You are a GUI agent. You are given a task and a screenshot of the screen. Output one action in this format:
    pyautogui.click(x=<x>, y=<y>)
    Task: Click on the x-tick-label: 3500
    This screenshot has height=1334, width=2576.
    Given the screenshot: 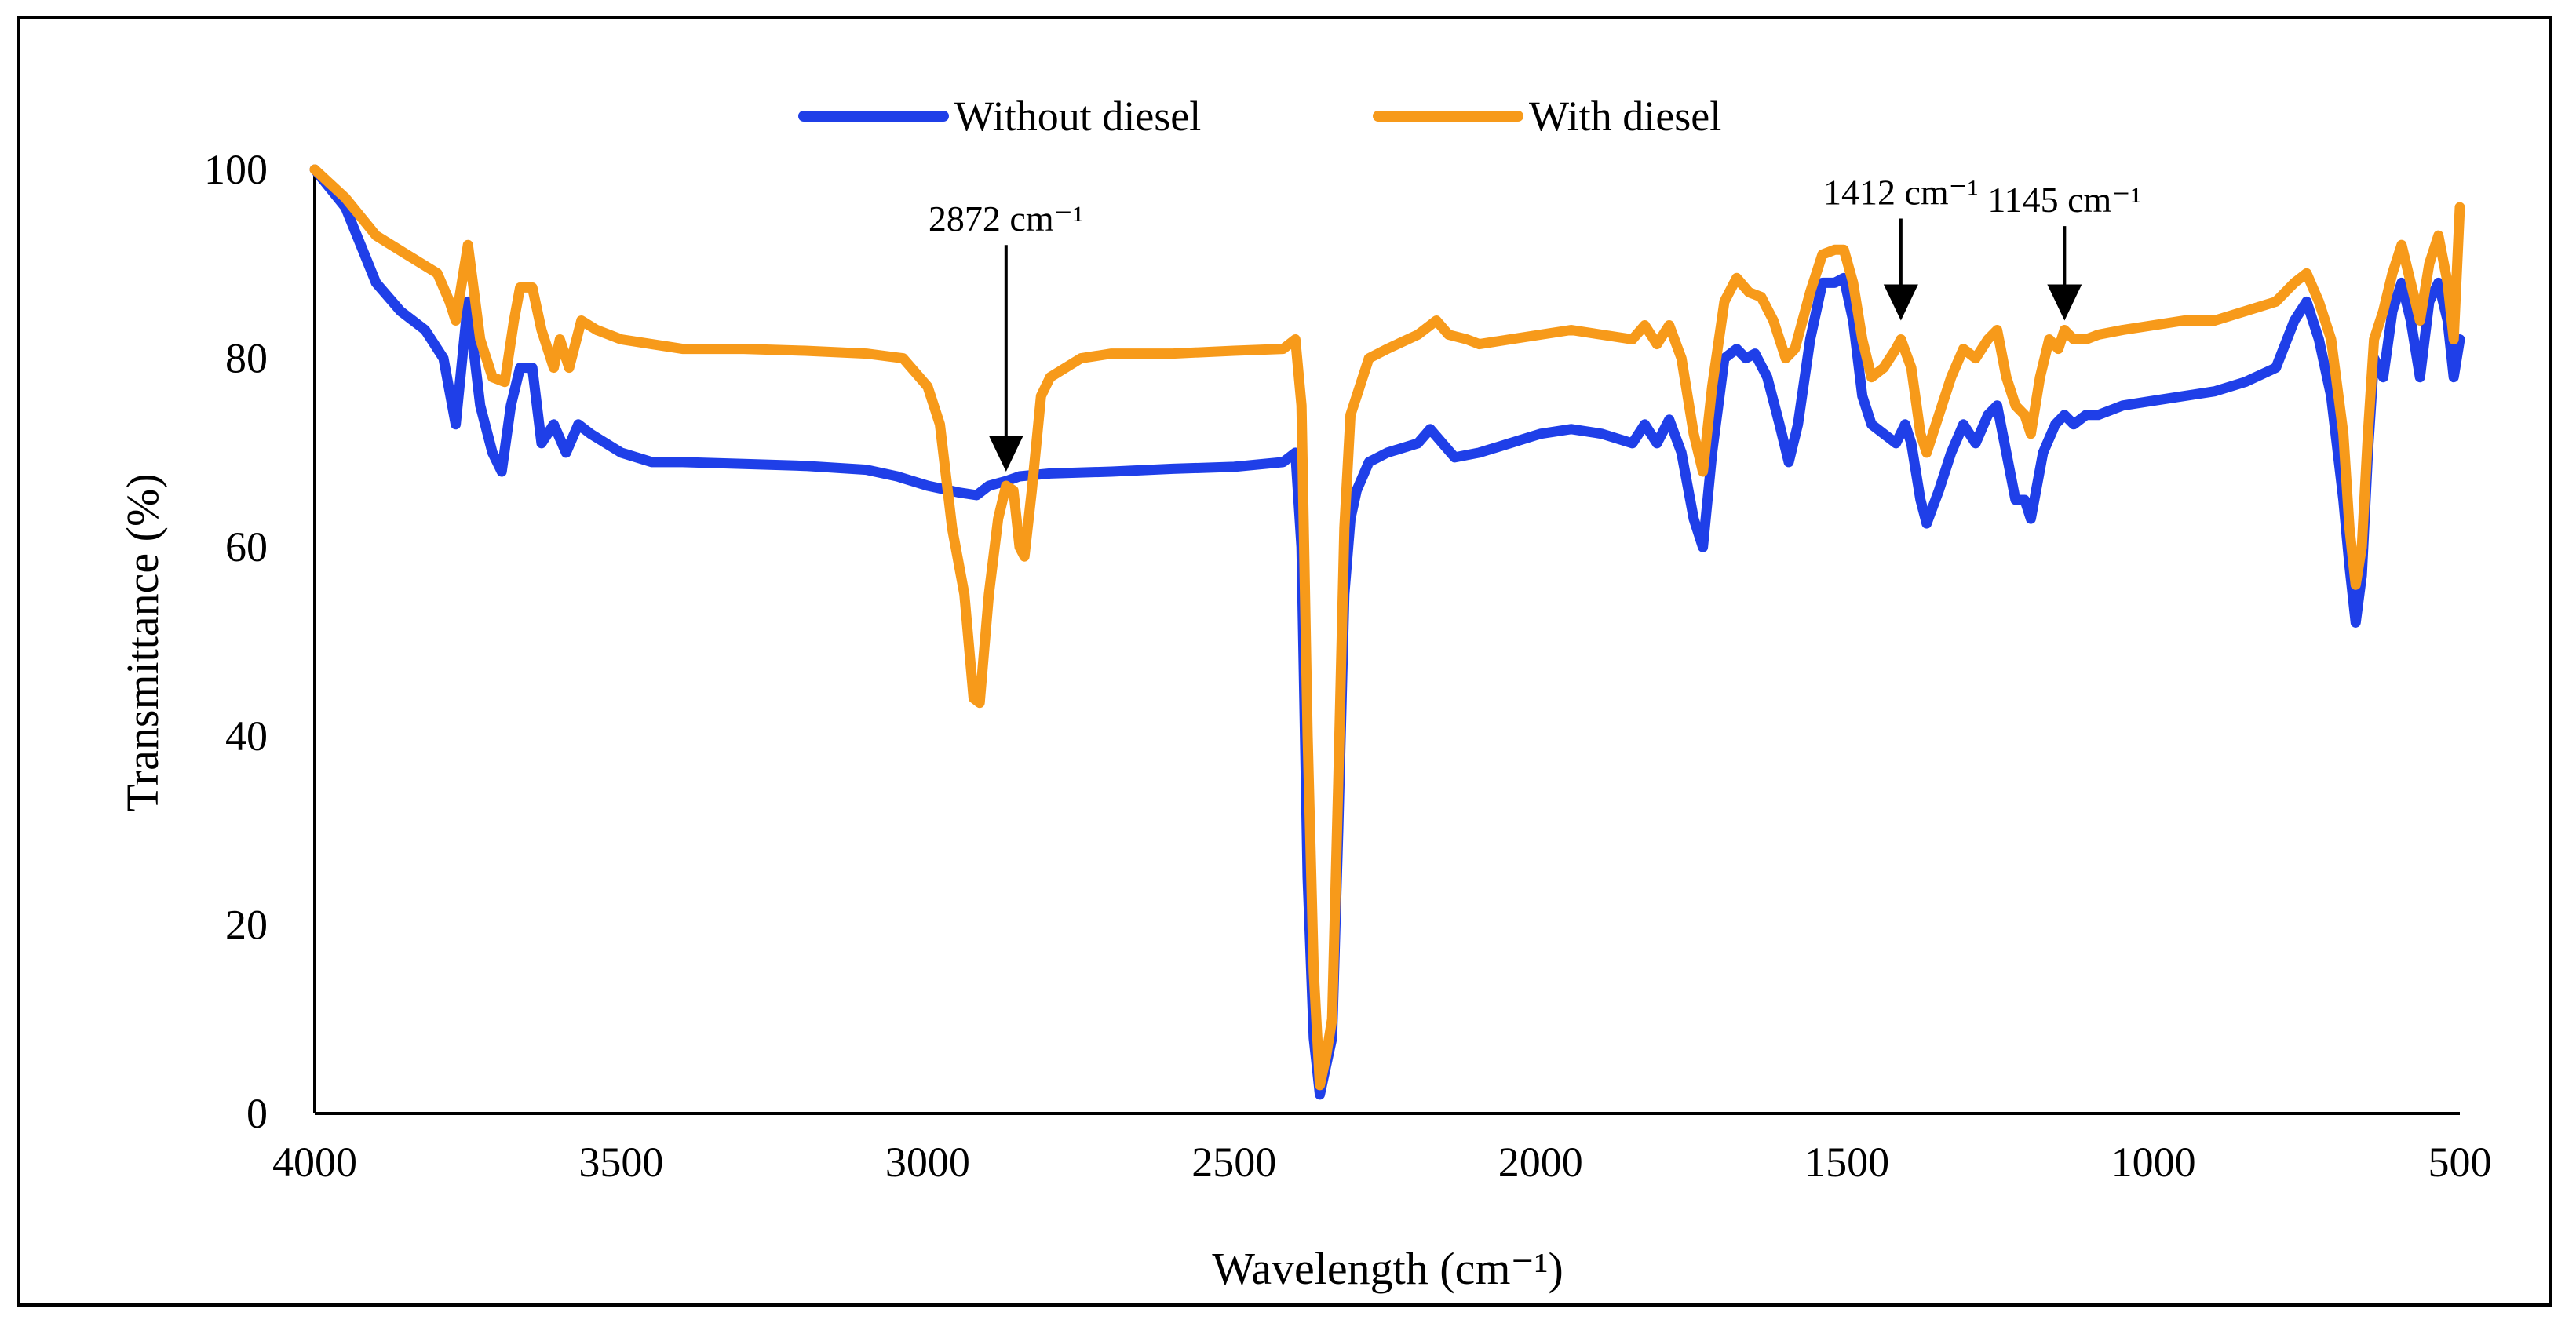 What is the action you would take?
    pyautogui.click(x=620, y=1162)
    